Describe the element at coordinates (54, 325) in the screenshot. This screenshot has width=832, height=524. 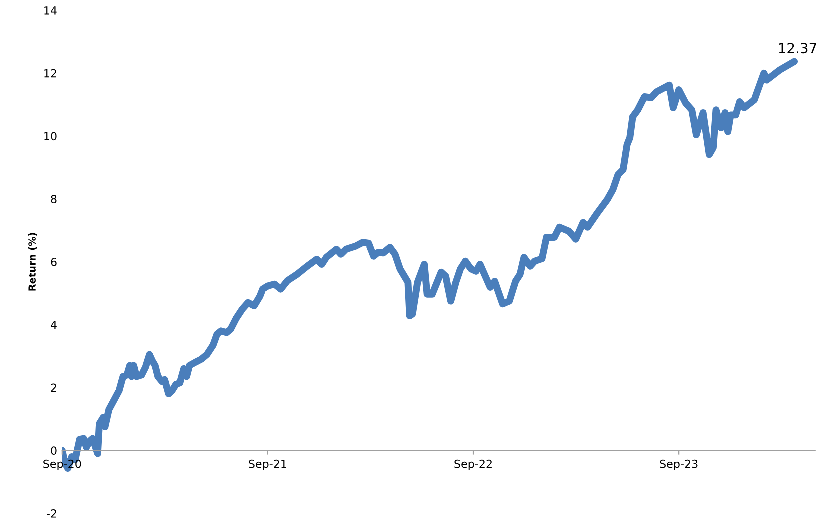
I see `y-tick-label: 4` at that location.